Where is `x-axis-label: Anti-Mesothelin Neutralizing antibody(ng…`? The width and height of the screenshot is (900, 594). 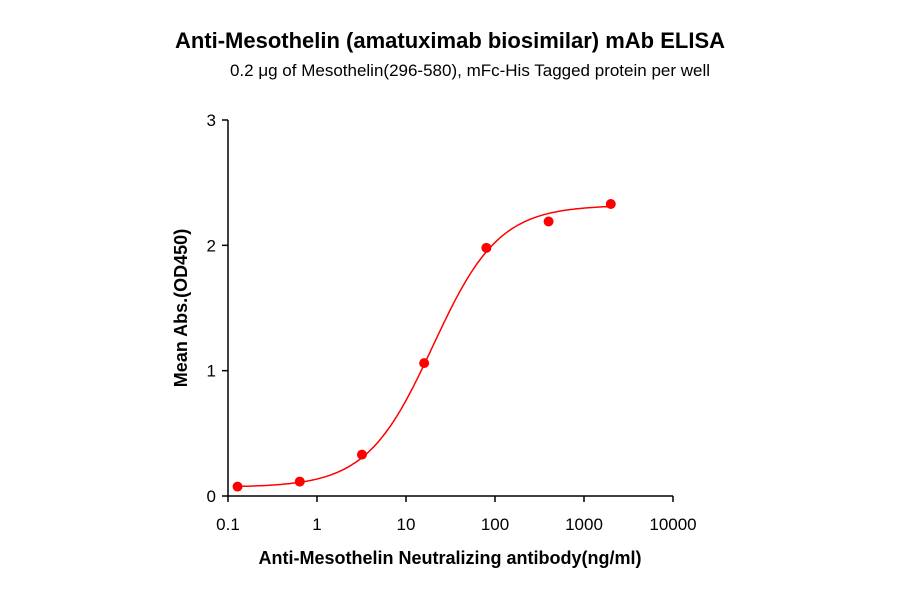
x-axis-label: Anti-Mesothelin Neutralizing antibody(ng… is located at coordinates (450, 558).